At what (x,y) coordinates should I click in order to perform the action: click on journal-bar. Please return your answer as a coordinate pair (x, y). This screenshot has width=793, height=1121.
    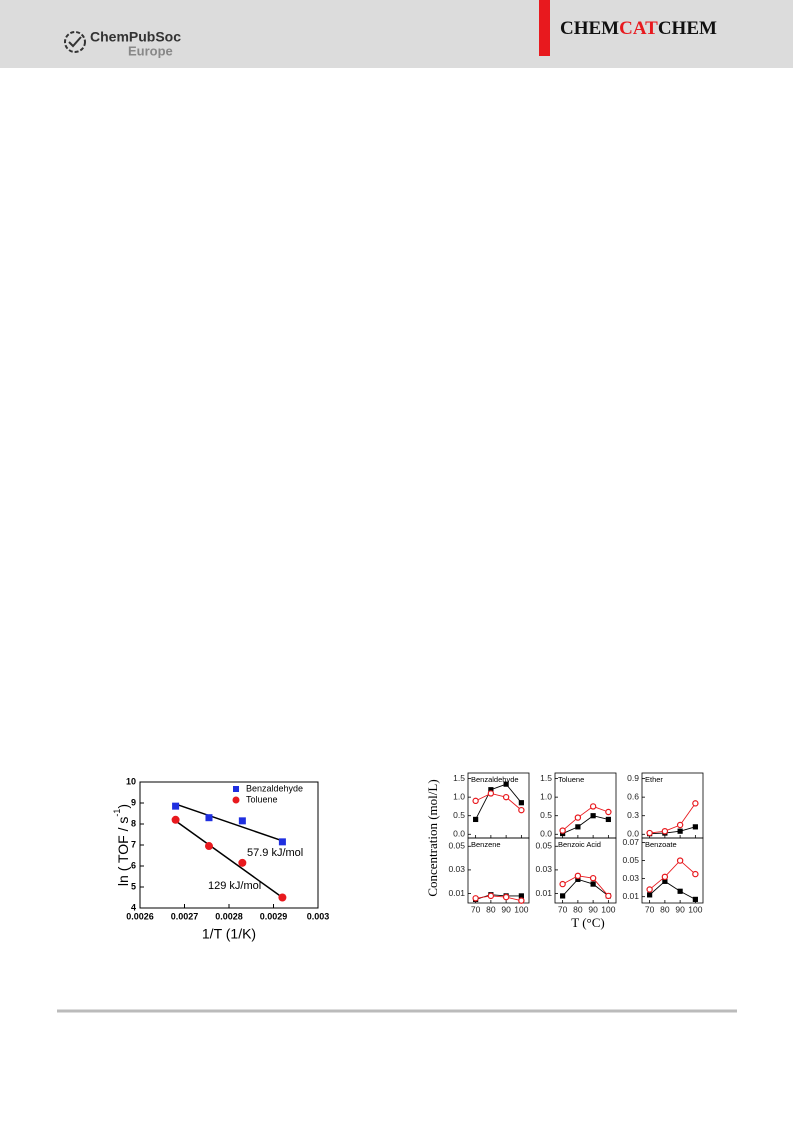
    Looking at the image, I should click on (544, 28).